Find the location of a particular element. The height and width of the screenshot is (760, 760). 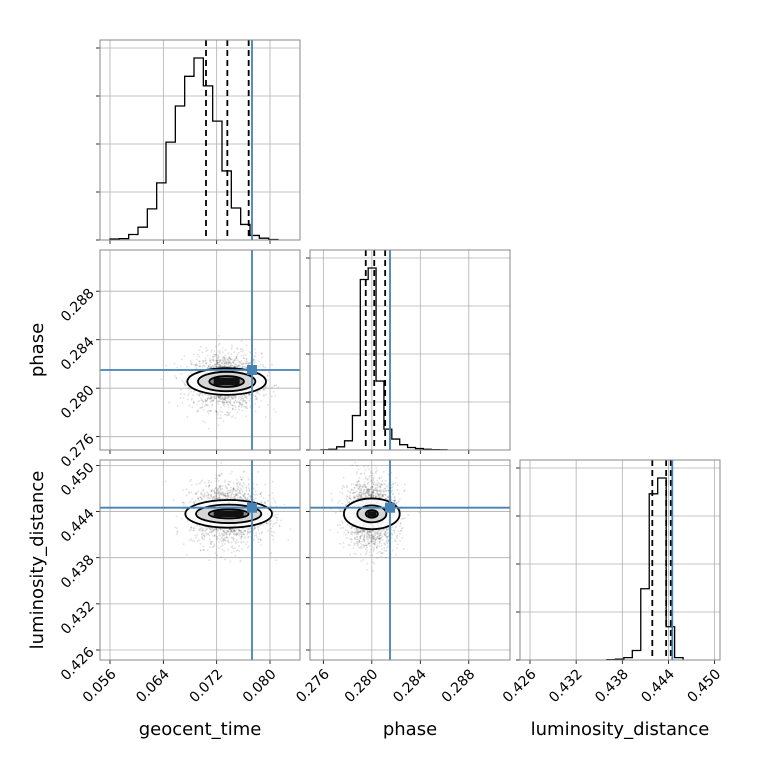

x-tick-label: 0.280 is located at coordinates (362, 686).